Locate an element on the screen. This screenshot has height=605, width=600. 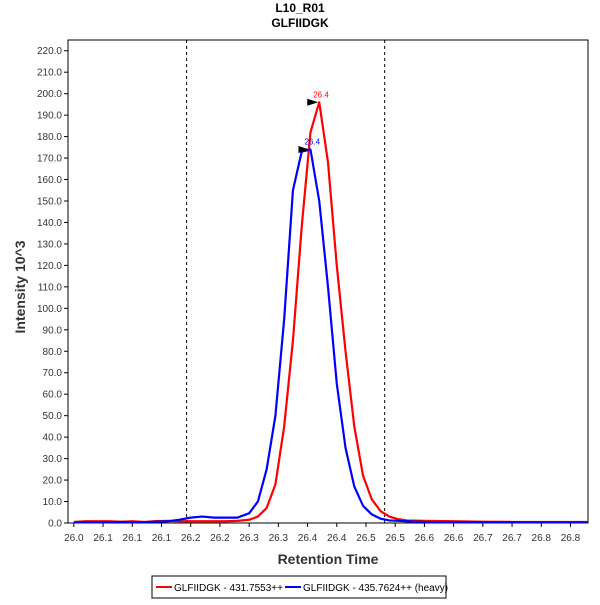
y-tick-label: 110.0 is located at coordinates (50, 287).